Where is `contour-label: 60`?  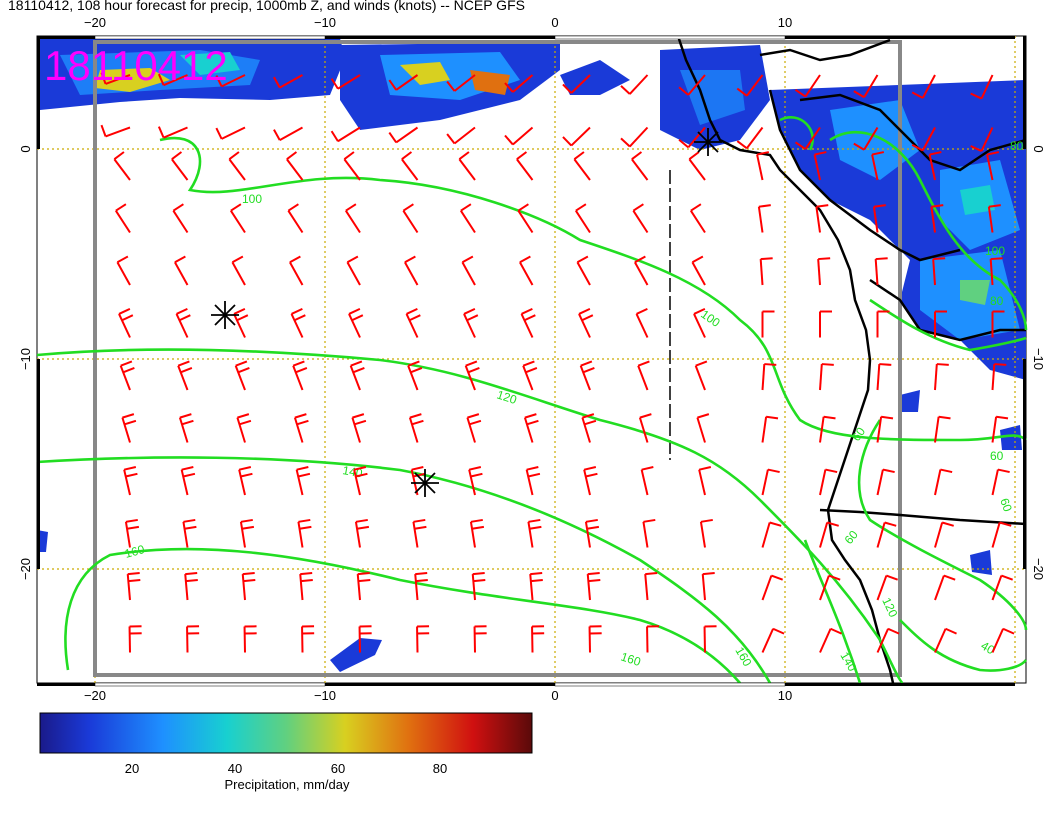
contour-label: 60 is located at coordinates (997, 456).